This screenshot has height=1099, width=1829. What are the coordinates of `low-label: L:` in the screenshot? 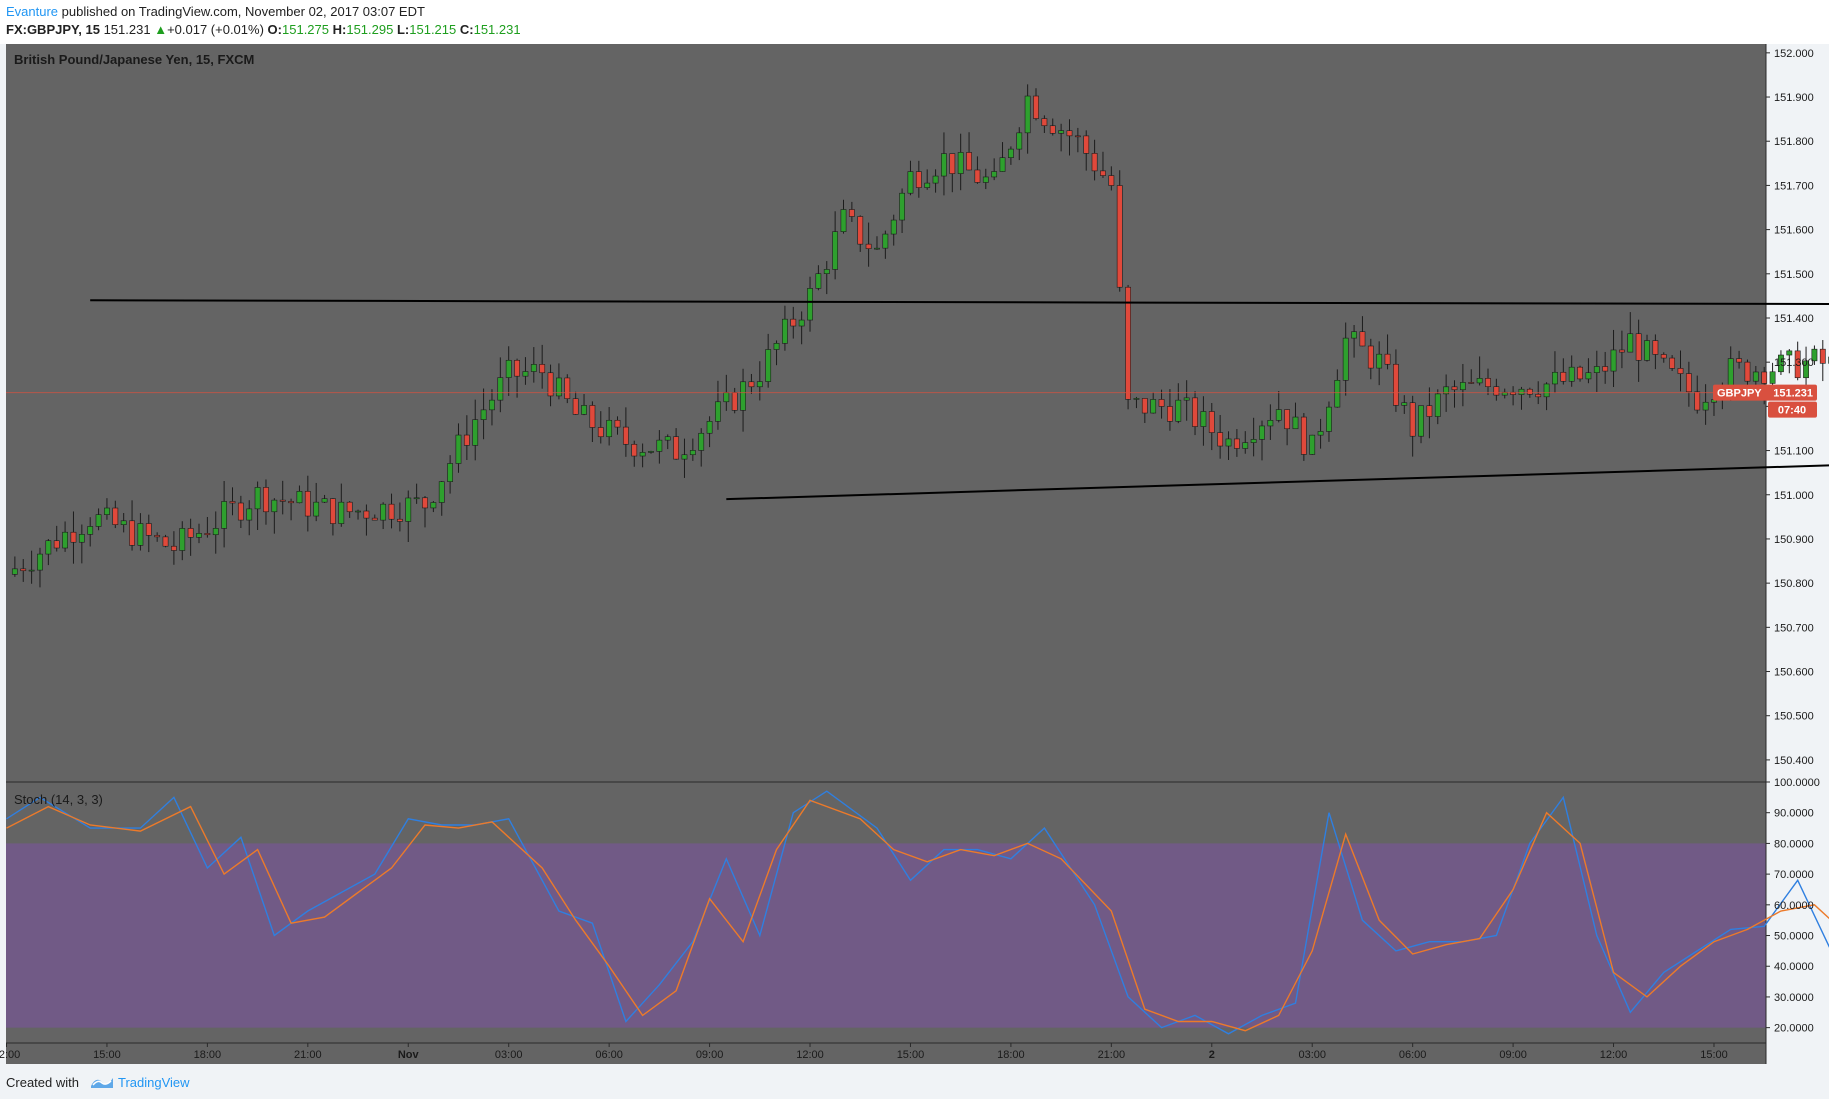 It's located at (403, 29).